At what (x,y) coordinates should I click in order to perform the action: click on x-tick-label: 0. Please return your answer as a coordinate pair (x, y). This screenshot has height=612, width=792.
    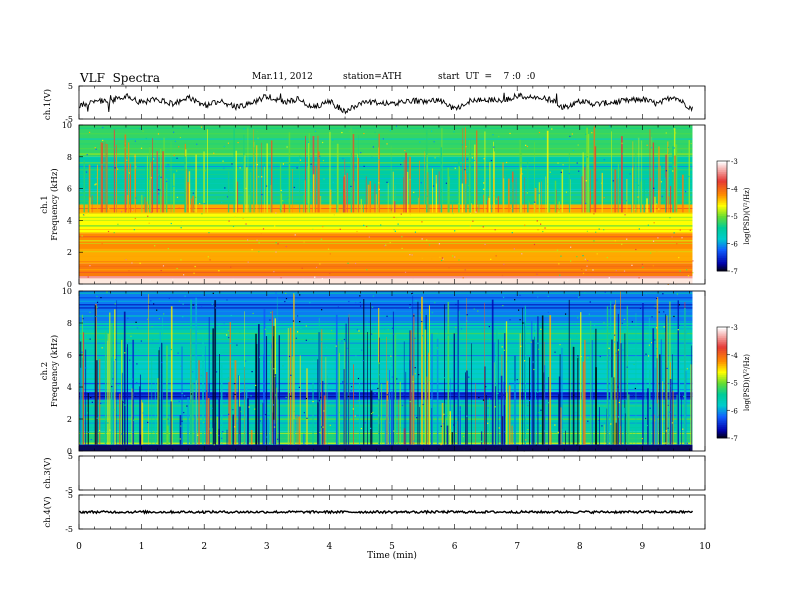
    Looking at the image, I should click on (79, 547).